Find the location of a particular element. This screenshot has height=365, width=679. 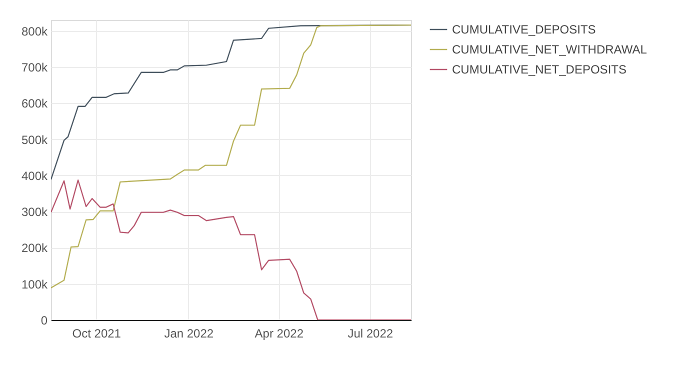

y-tick-label: 500k is located at coordinates (34, 139).